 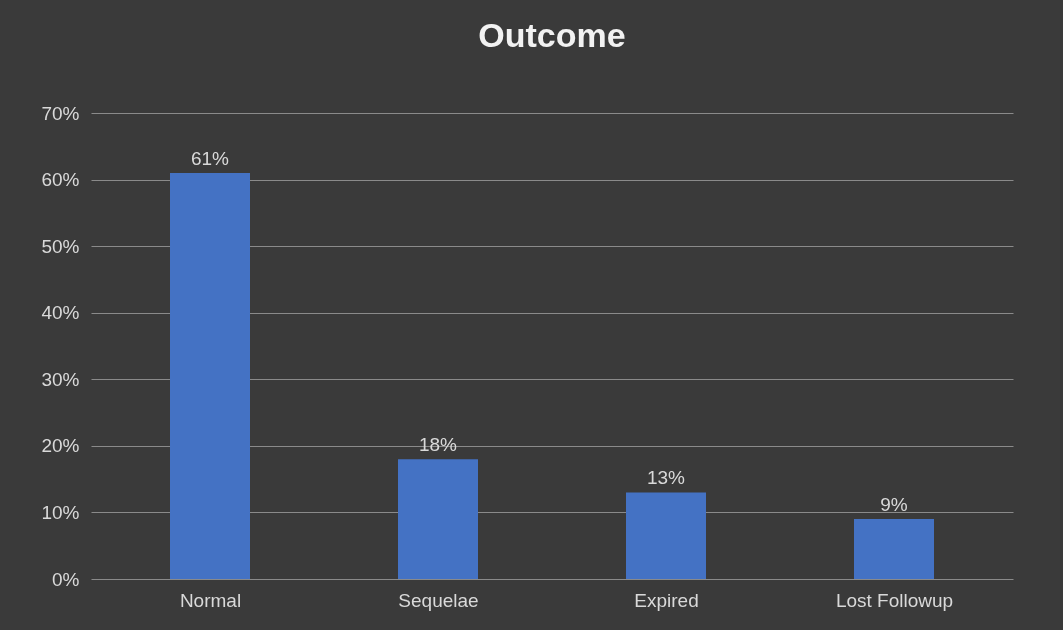 I want to click on chart-title: Outcome, so click(x=552, y=35).